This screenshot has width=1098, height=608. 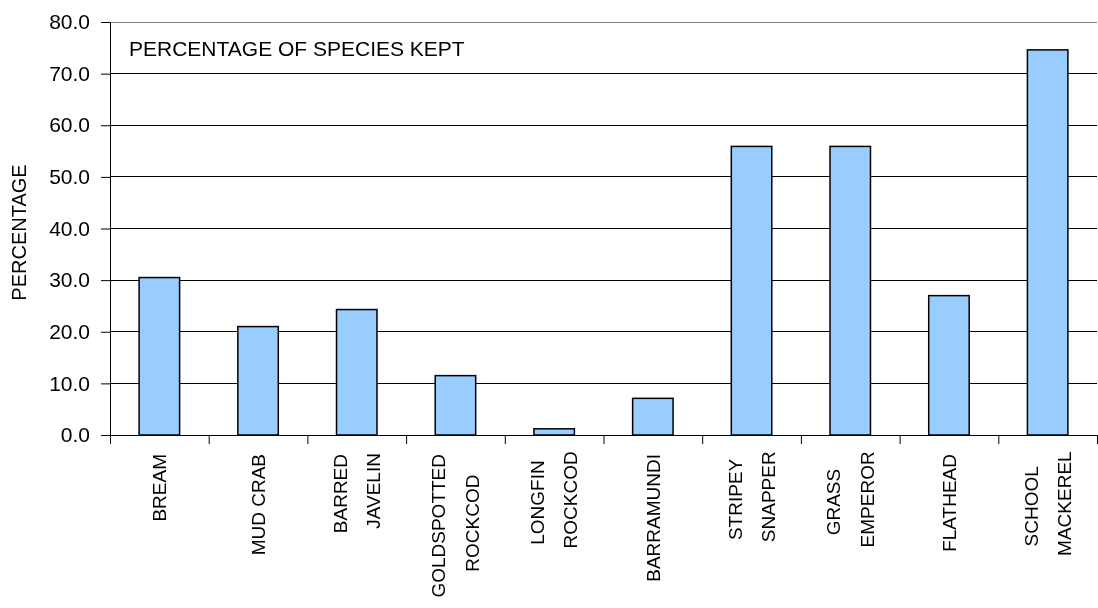 What do you see at coordinates (258, 505) in the screenshot?
I see `x-tick-label: MUD CRAB` at bounding box center [258, 505].